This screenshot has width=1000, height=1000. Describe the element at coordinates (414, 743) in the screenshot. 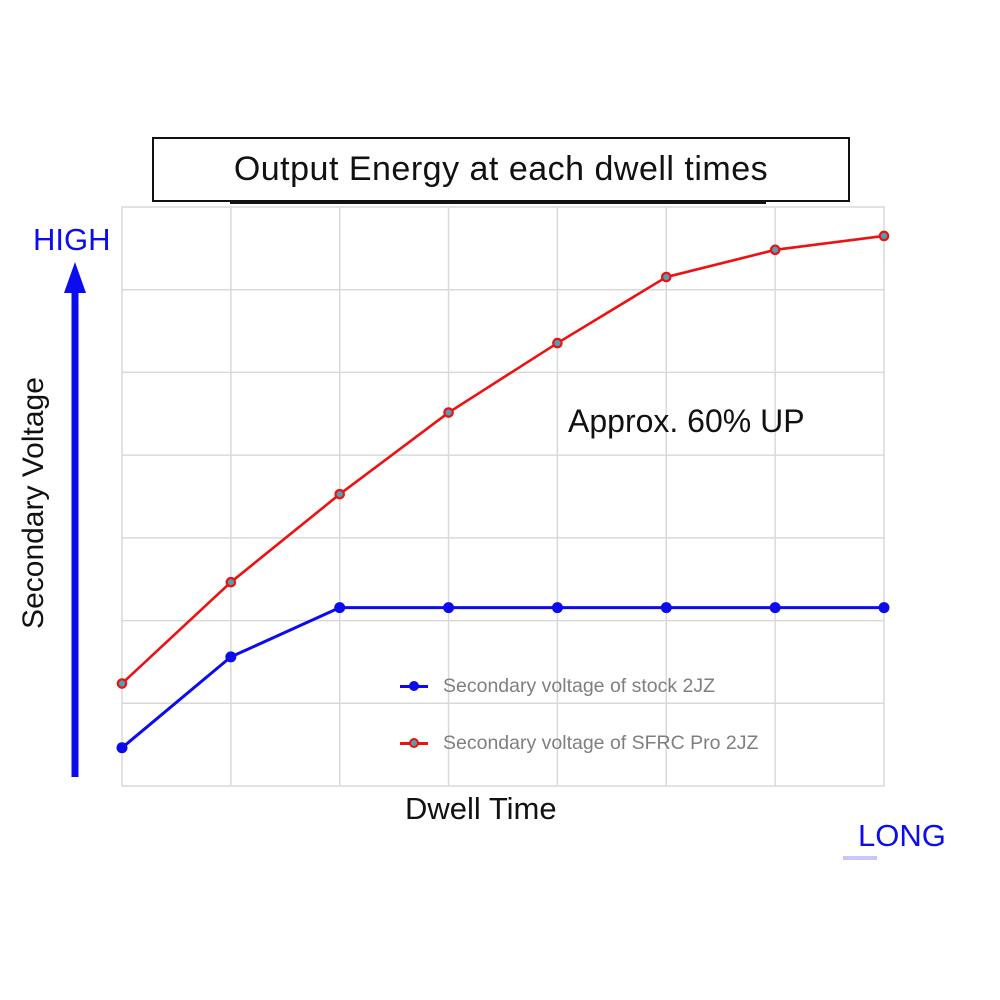

I see `legend-marker-red-icon` at that location.